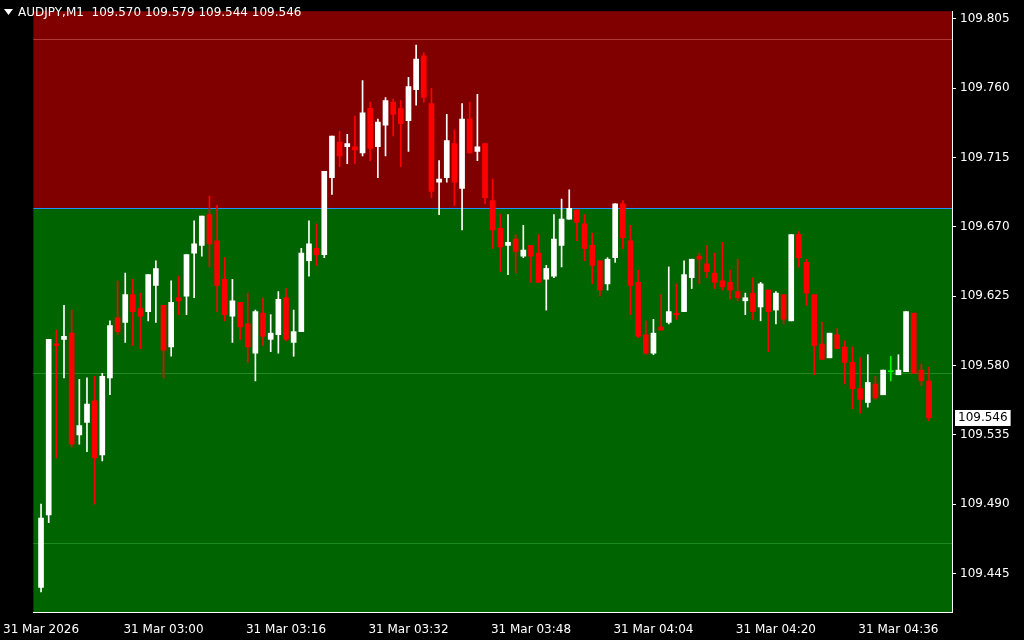 The height and width of the screenshot is (640, 1024). I want to click on y-tick-label: 109.490, so click(985, 503).